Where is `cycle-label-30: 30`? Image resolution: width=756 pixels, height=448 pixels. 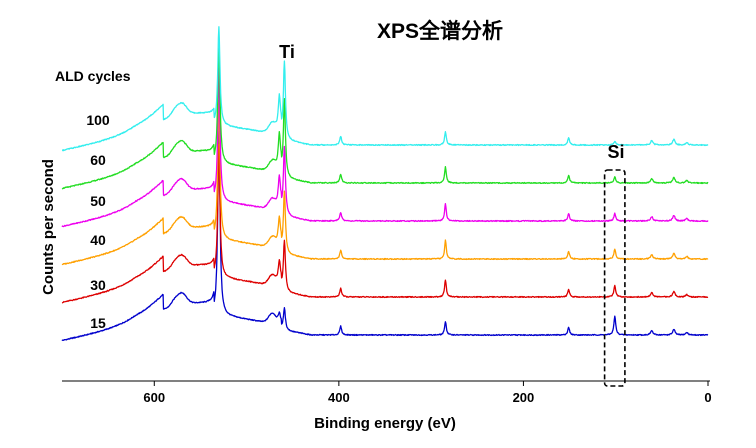 cycle-label-30: 30 is located at coordinates (98, 285).